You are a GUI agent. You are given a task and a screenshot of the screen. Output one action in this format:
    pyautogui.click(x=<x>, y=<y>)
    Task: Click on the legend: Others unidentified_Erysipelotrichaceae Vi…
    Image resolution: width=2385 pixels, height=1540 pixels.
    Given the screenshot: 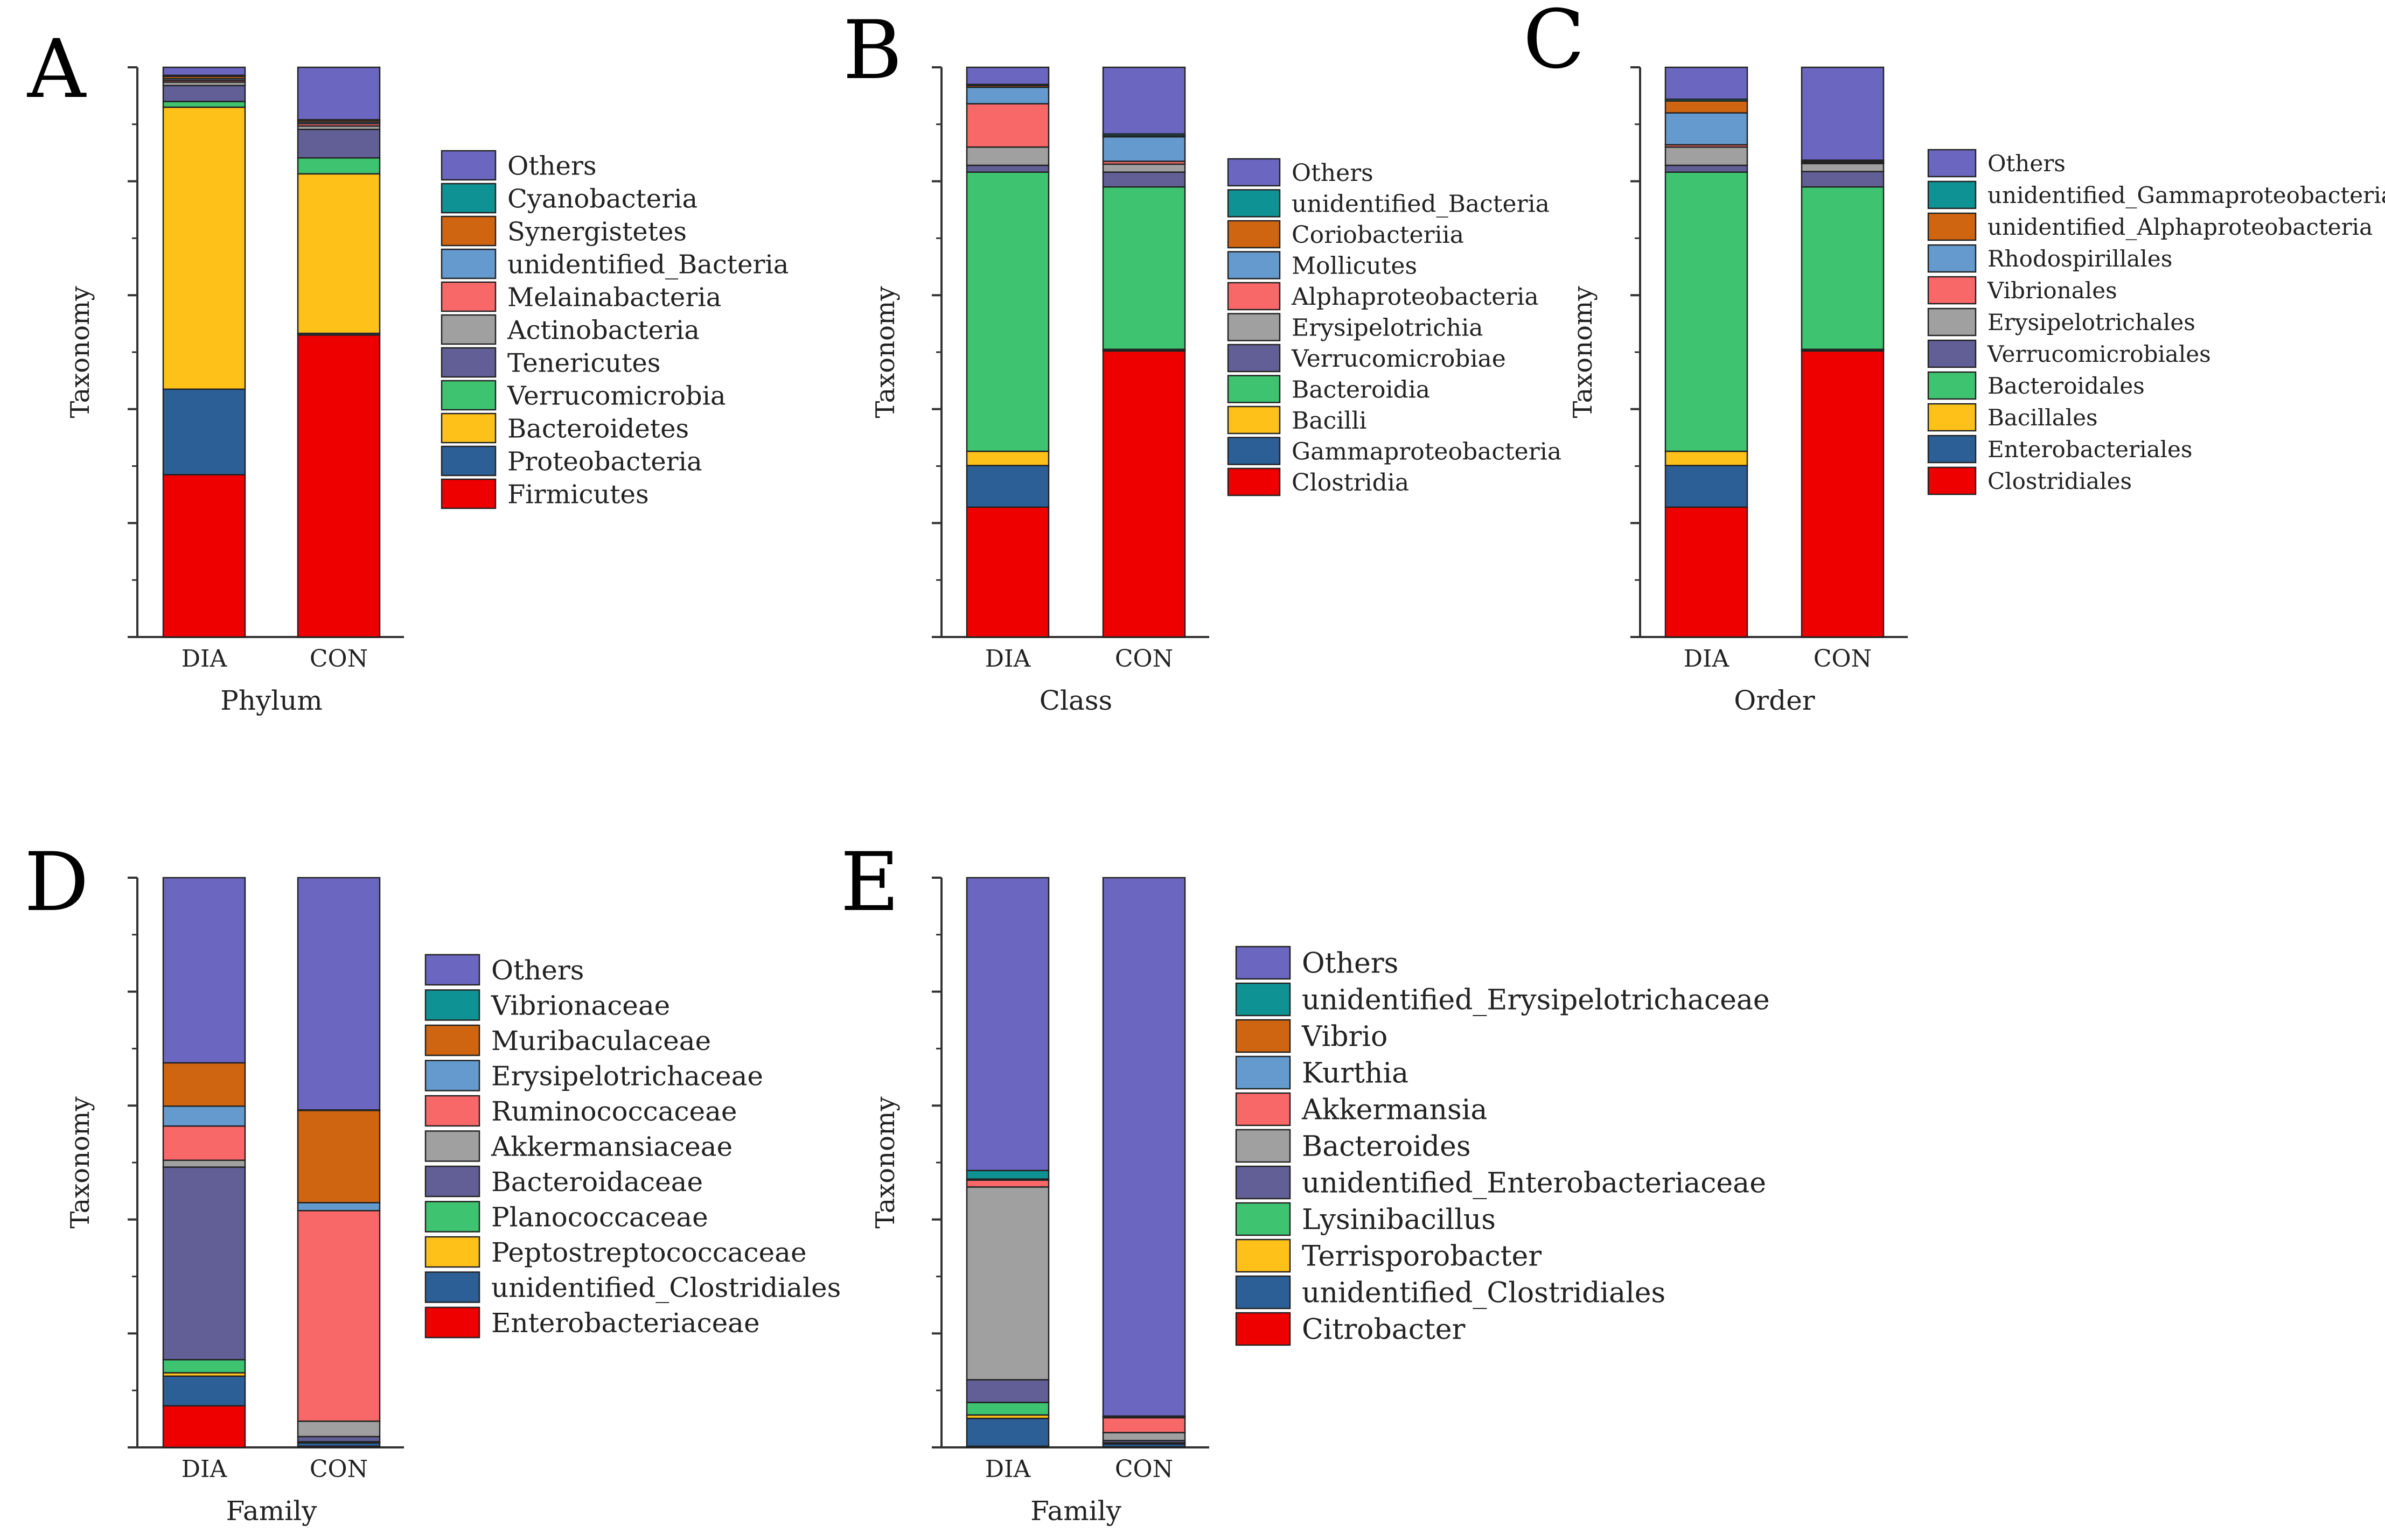 What is the action you would take?
    pyautogui.click(x=1502, y=1146)
    